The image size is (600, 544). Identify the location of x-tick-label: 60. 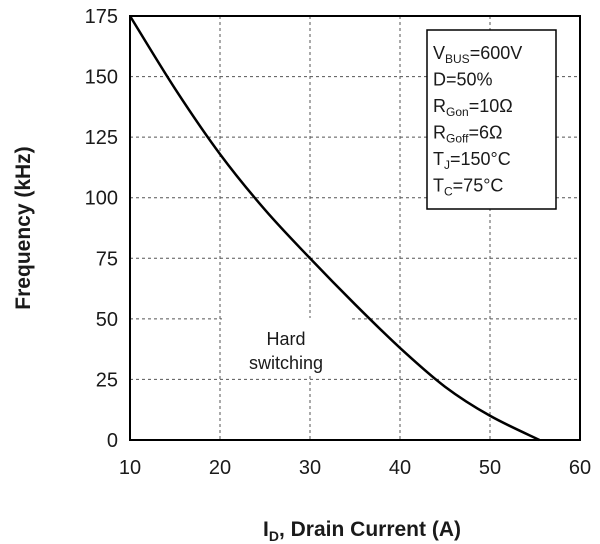
(580, 468).